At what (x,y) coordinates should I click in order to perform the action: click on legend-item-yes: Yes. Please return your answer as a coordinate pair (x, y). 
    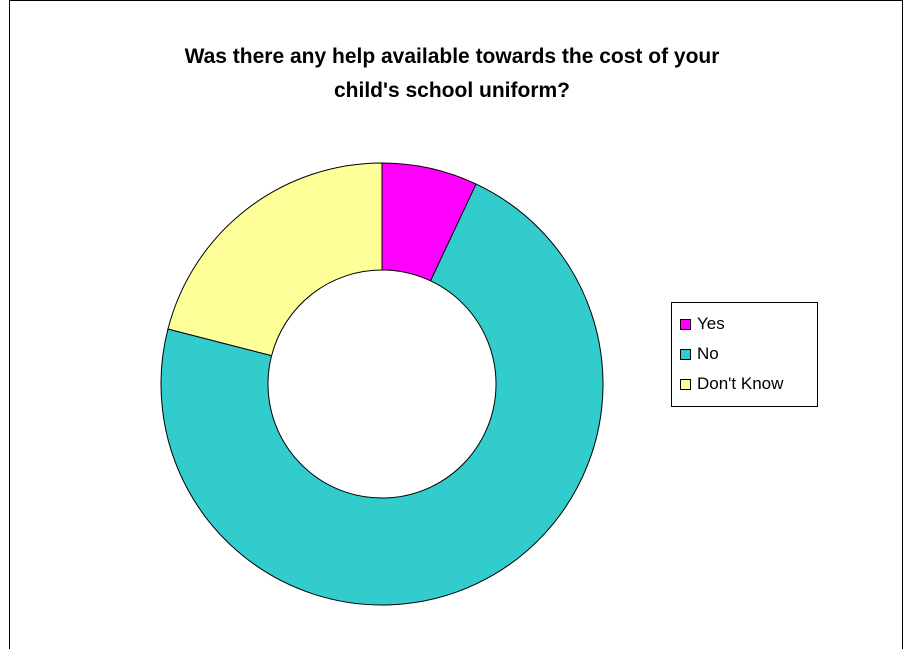
    Looking at the image, I should click on (744, 324).